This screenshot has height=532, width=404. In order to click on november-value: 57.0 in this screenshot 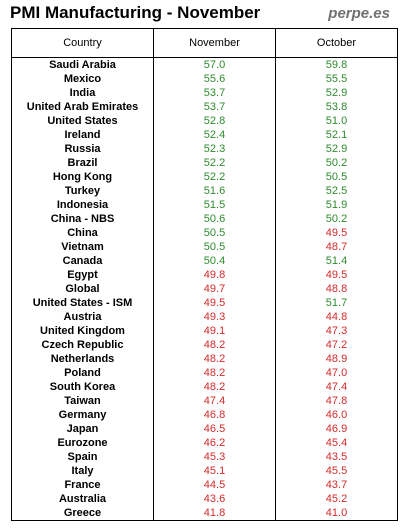, I will do `click(214, 64)`.